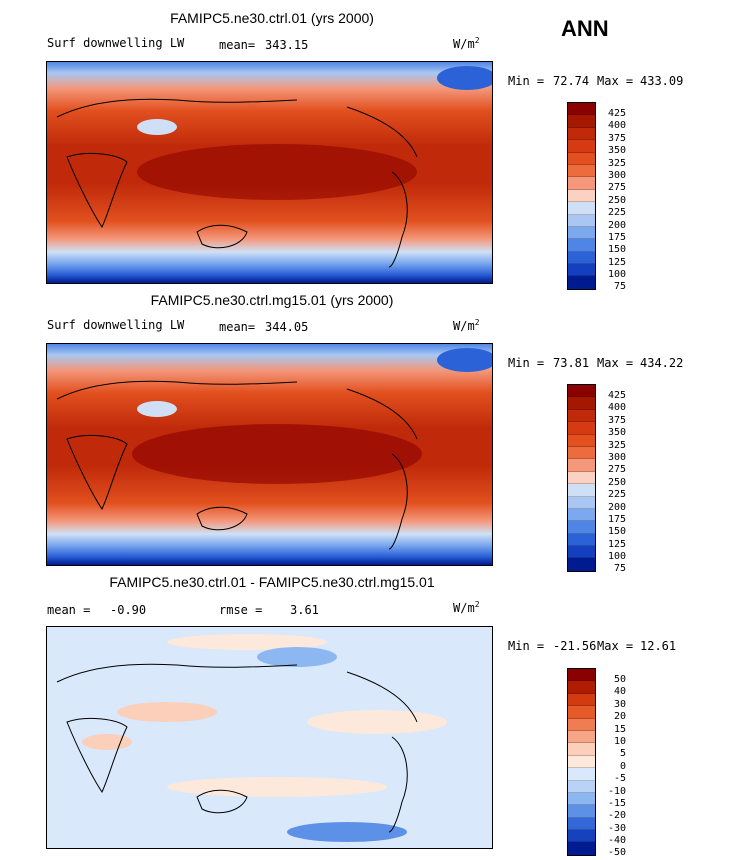  I want to click on colorbar-level-label: 325, so click(616, 163).